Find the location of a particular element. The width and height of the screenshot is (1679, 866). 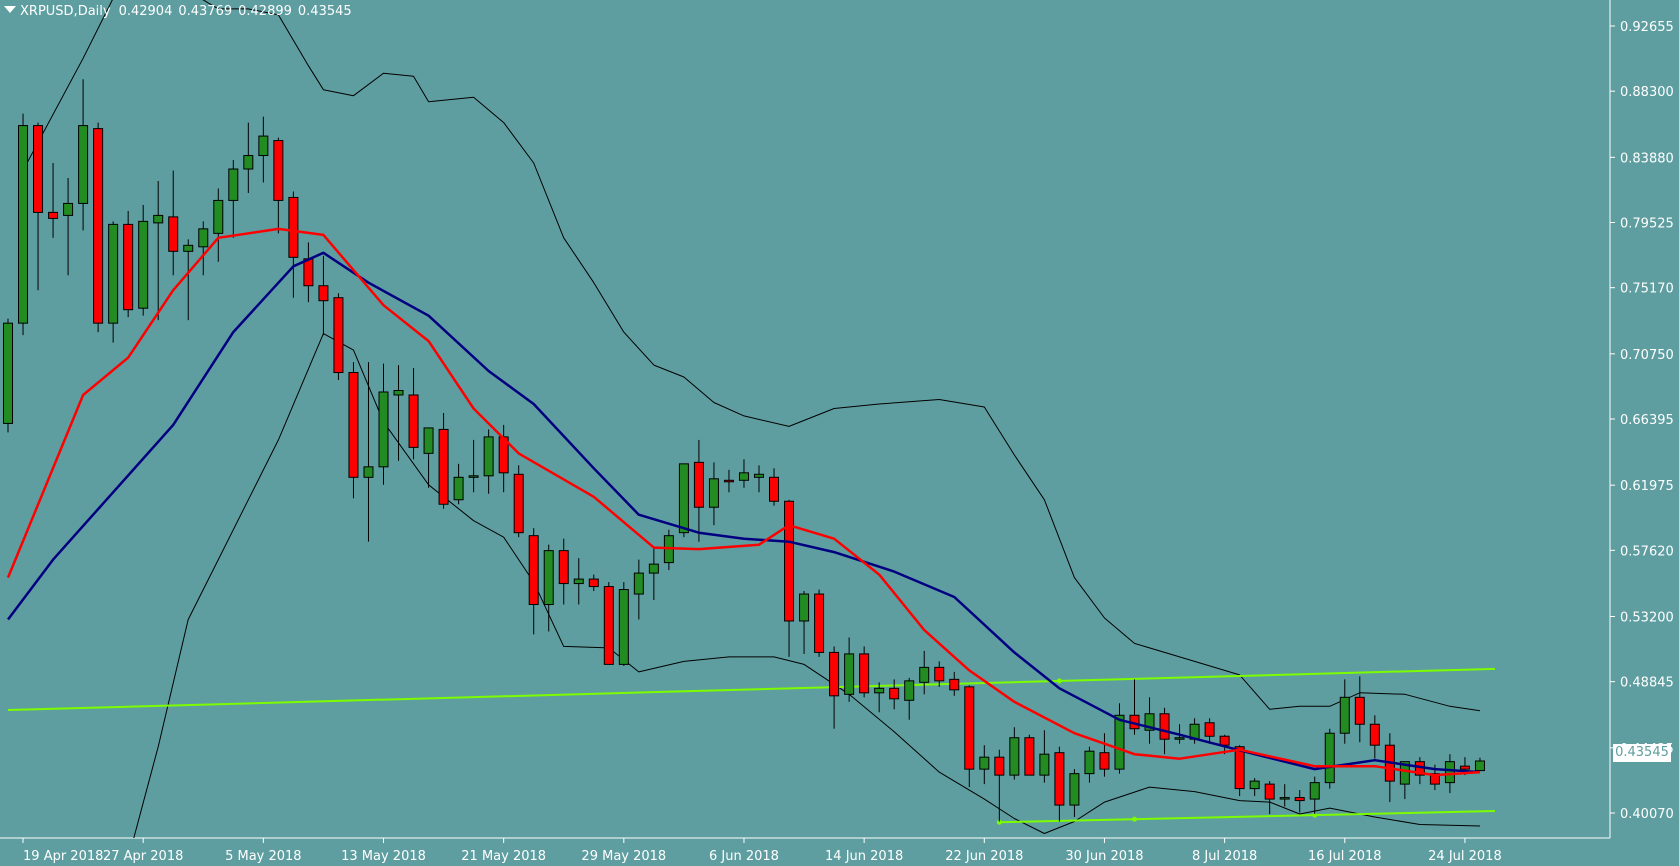

x-tick-label: 19 Apr 2018 is located at coordinates (63, 856).